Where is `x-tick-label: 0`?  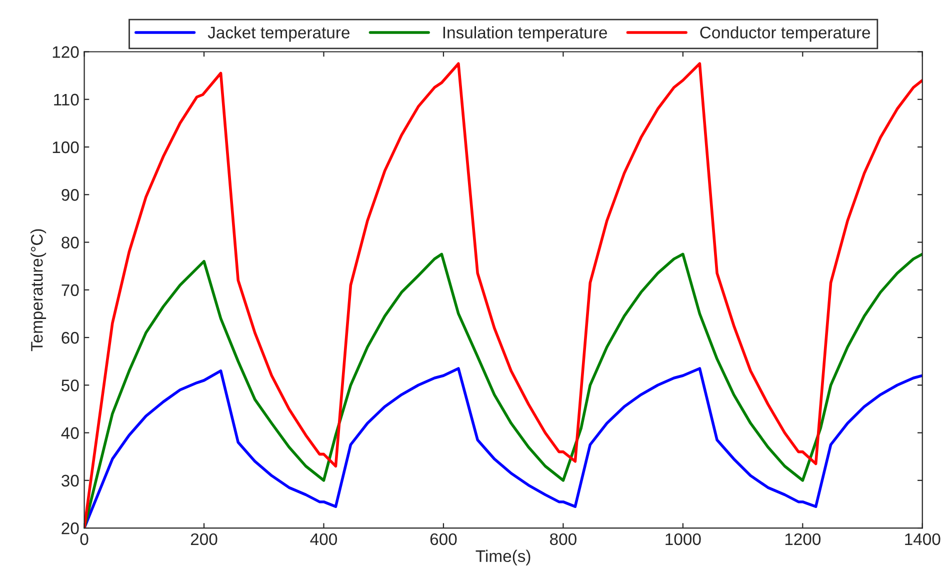 x-tick-label: 0 is located at coordinates (84, 539).